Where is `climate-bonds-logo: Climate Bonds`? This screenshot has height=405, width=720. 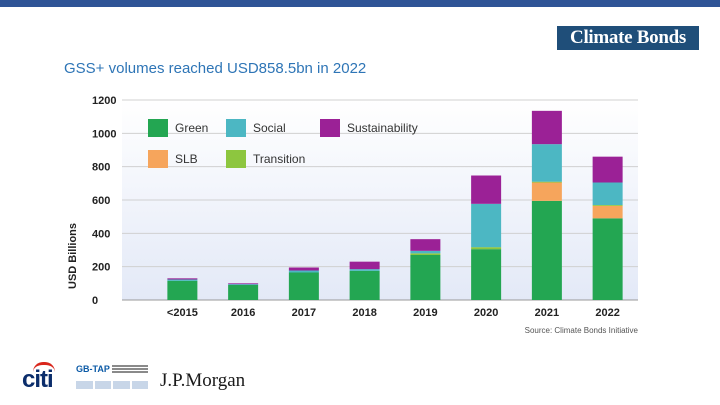 climate-bonds-logo: Climate Bonds is located at coordinates (628, 38).